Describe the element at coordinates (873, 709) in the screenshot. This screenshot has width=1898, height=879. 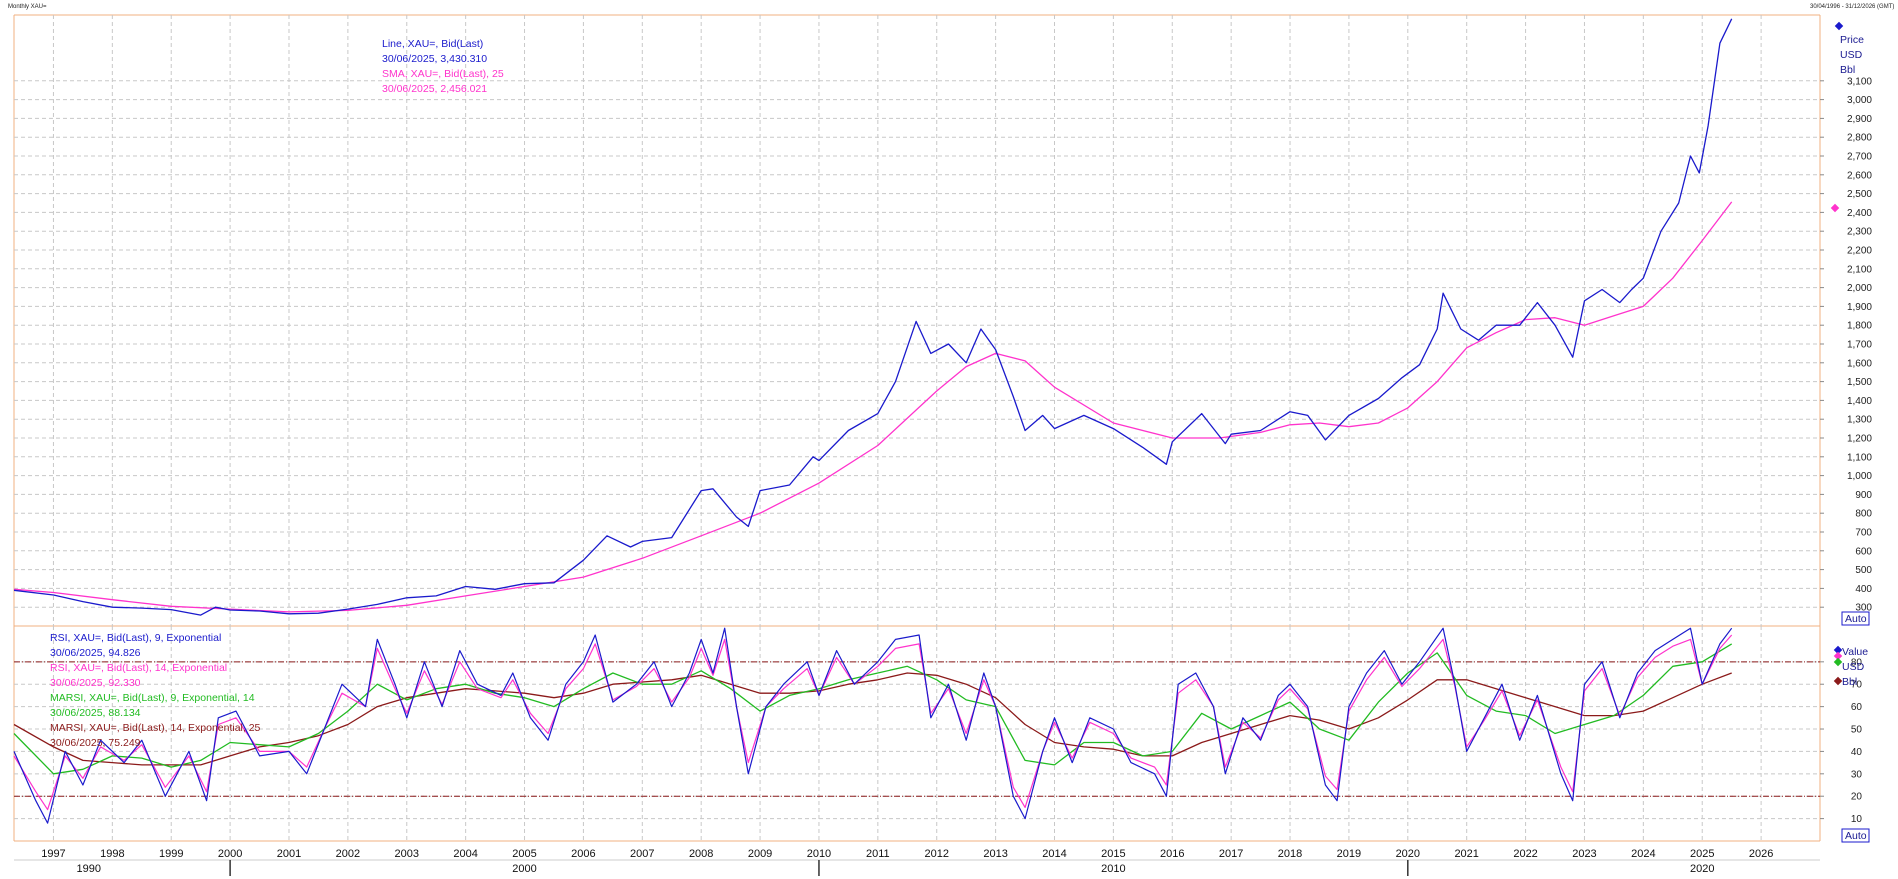
I see `marsi-9-line` at that location.